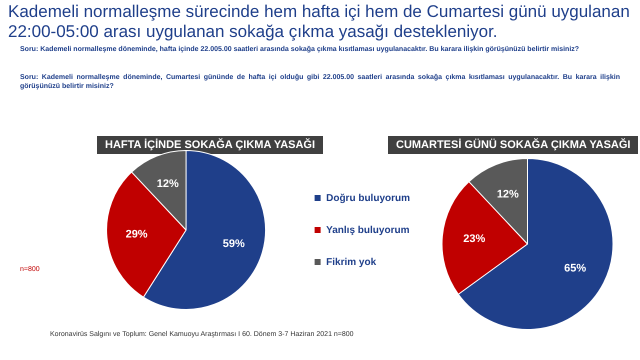 The width and height of the screenshot is (640, 360). I want to click on data-label: 23%, so click(474, 239).